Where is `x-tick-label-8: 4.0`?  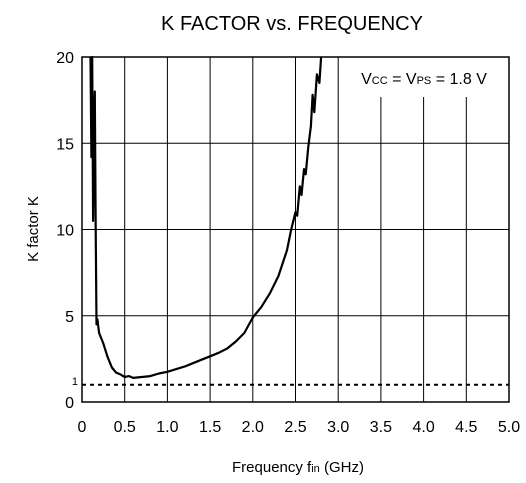
x-tick-label-8: 4.0 is located at coordinates (423, 427).